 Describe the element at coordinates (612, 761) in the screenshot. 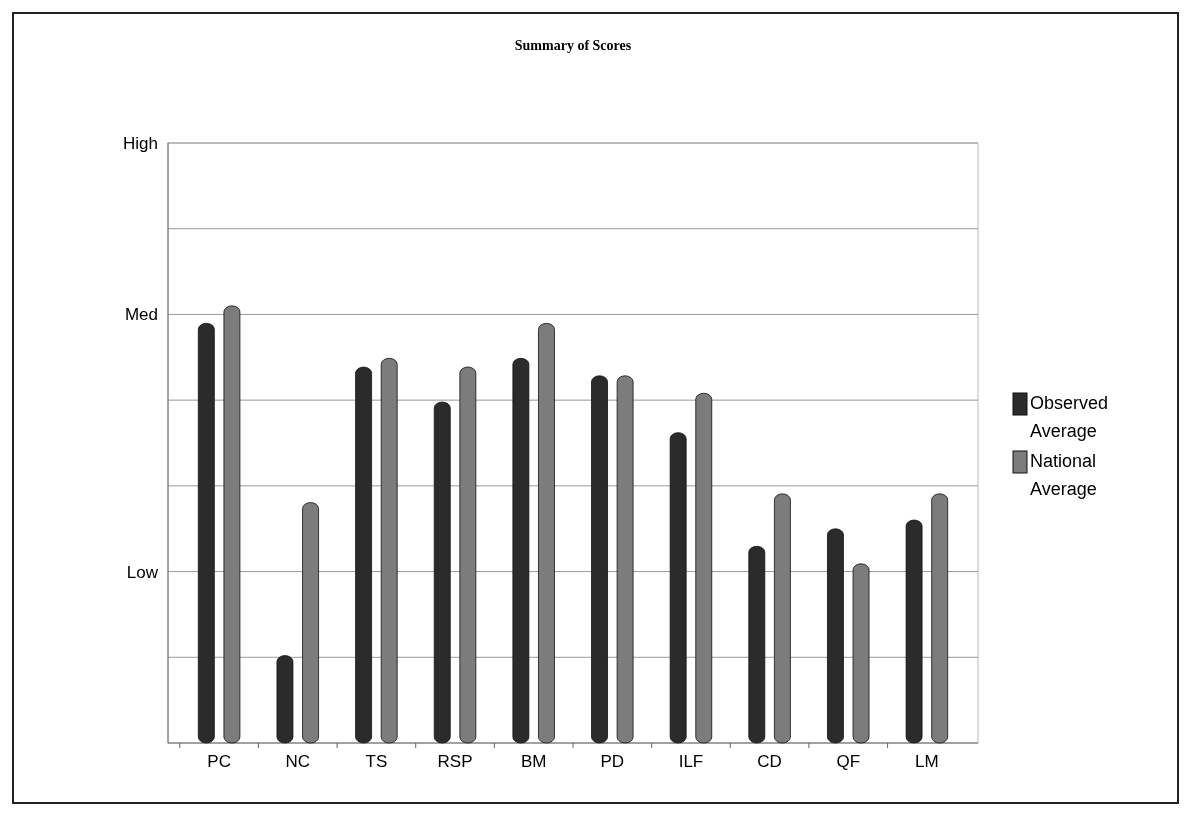

I see `x-tick-label: PD` at that location.